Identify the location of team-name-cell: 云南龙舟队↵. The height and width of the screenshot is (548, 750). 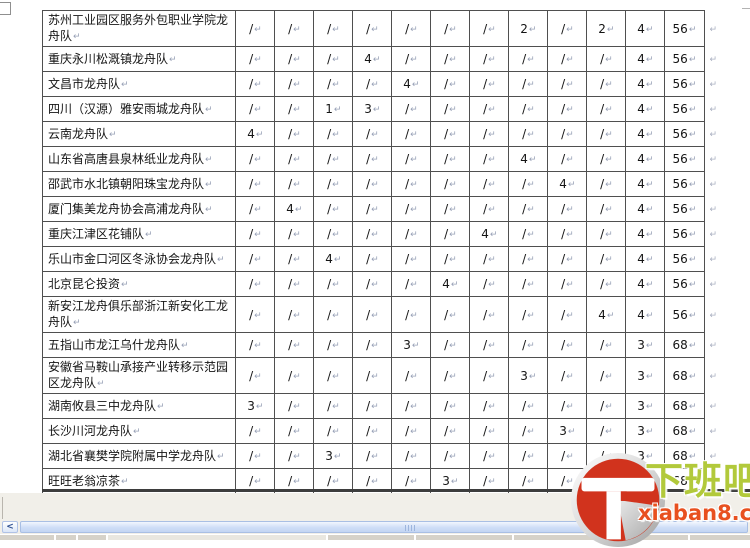
(139, 134).